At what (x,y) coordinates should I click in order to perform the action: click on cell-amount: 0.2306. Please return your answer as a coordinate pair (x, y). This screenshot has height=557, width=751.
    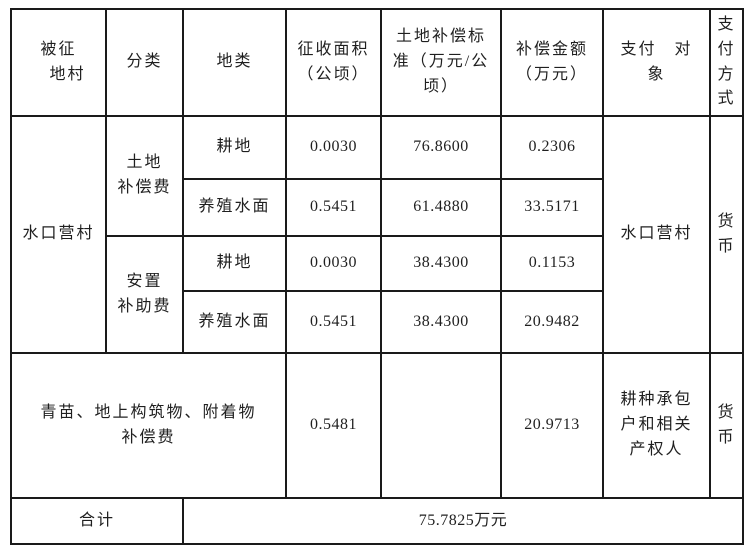
    Looking at the image, I should click on (552, 147).